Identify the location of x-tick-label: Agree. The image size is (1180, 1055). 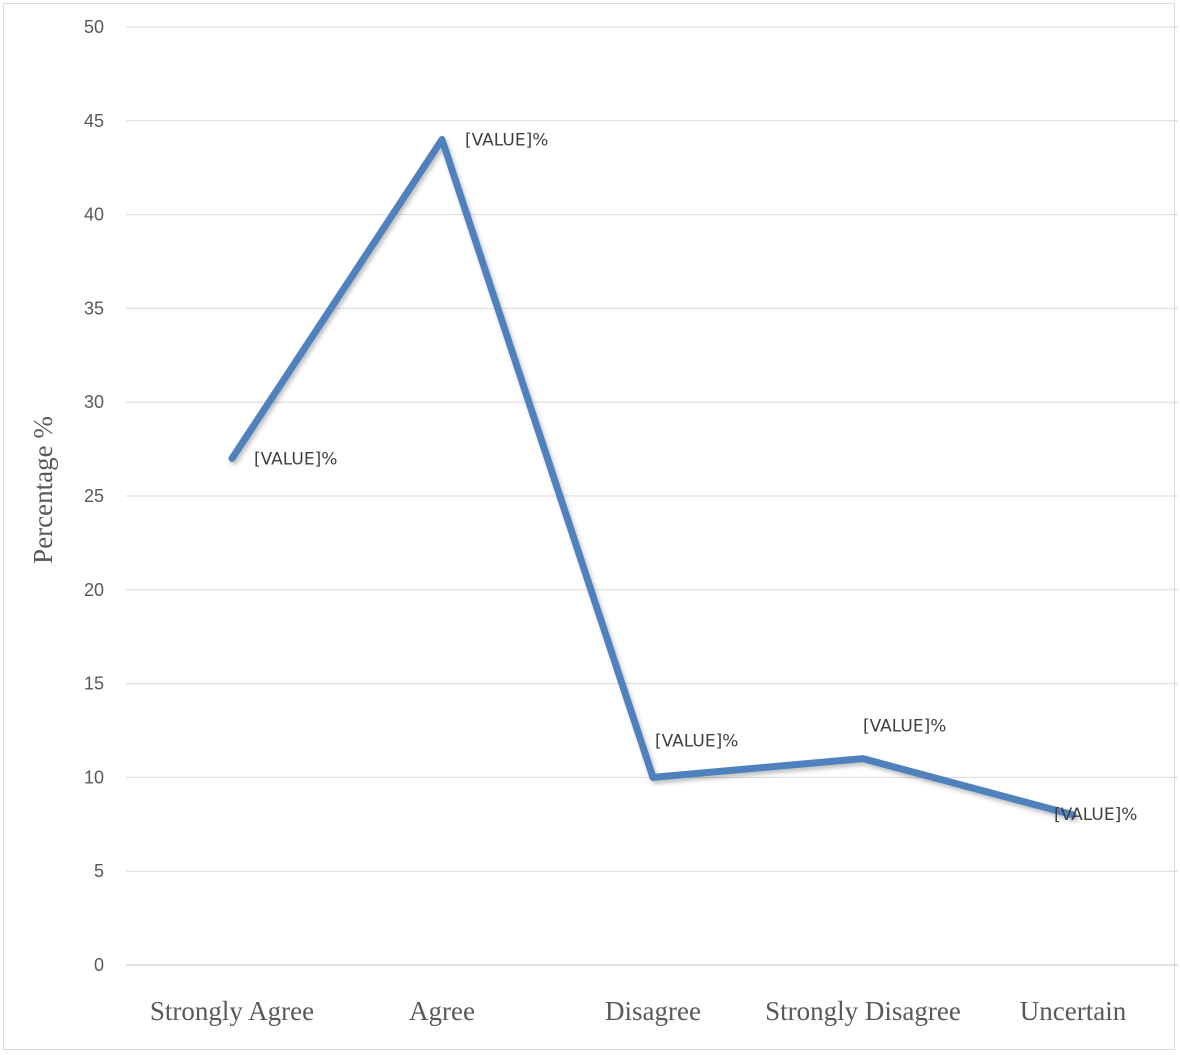
(442, 1011).